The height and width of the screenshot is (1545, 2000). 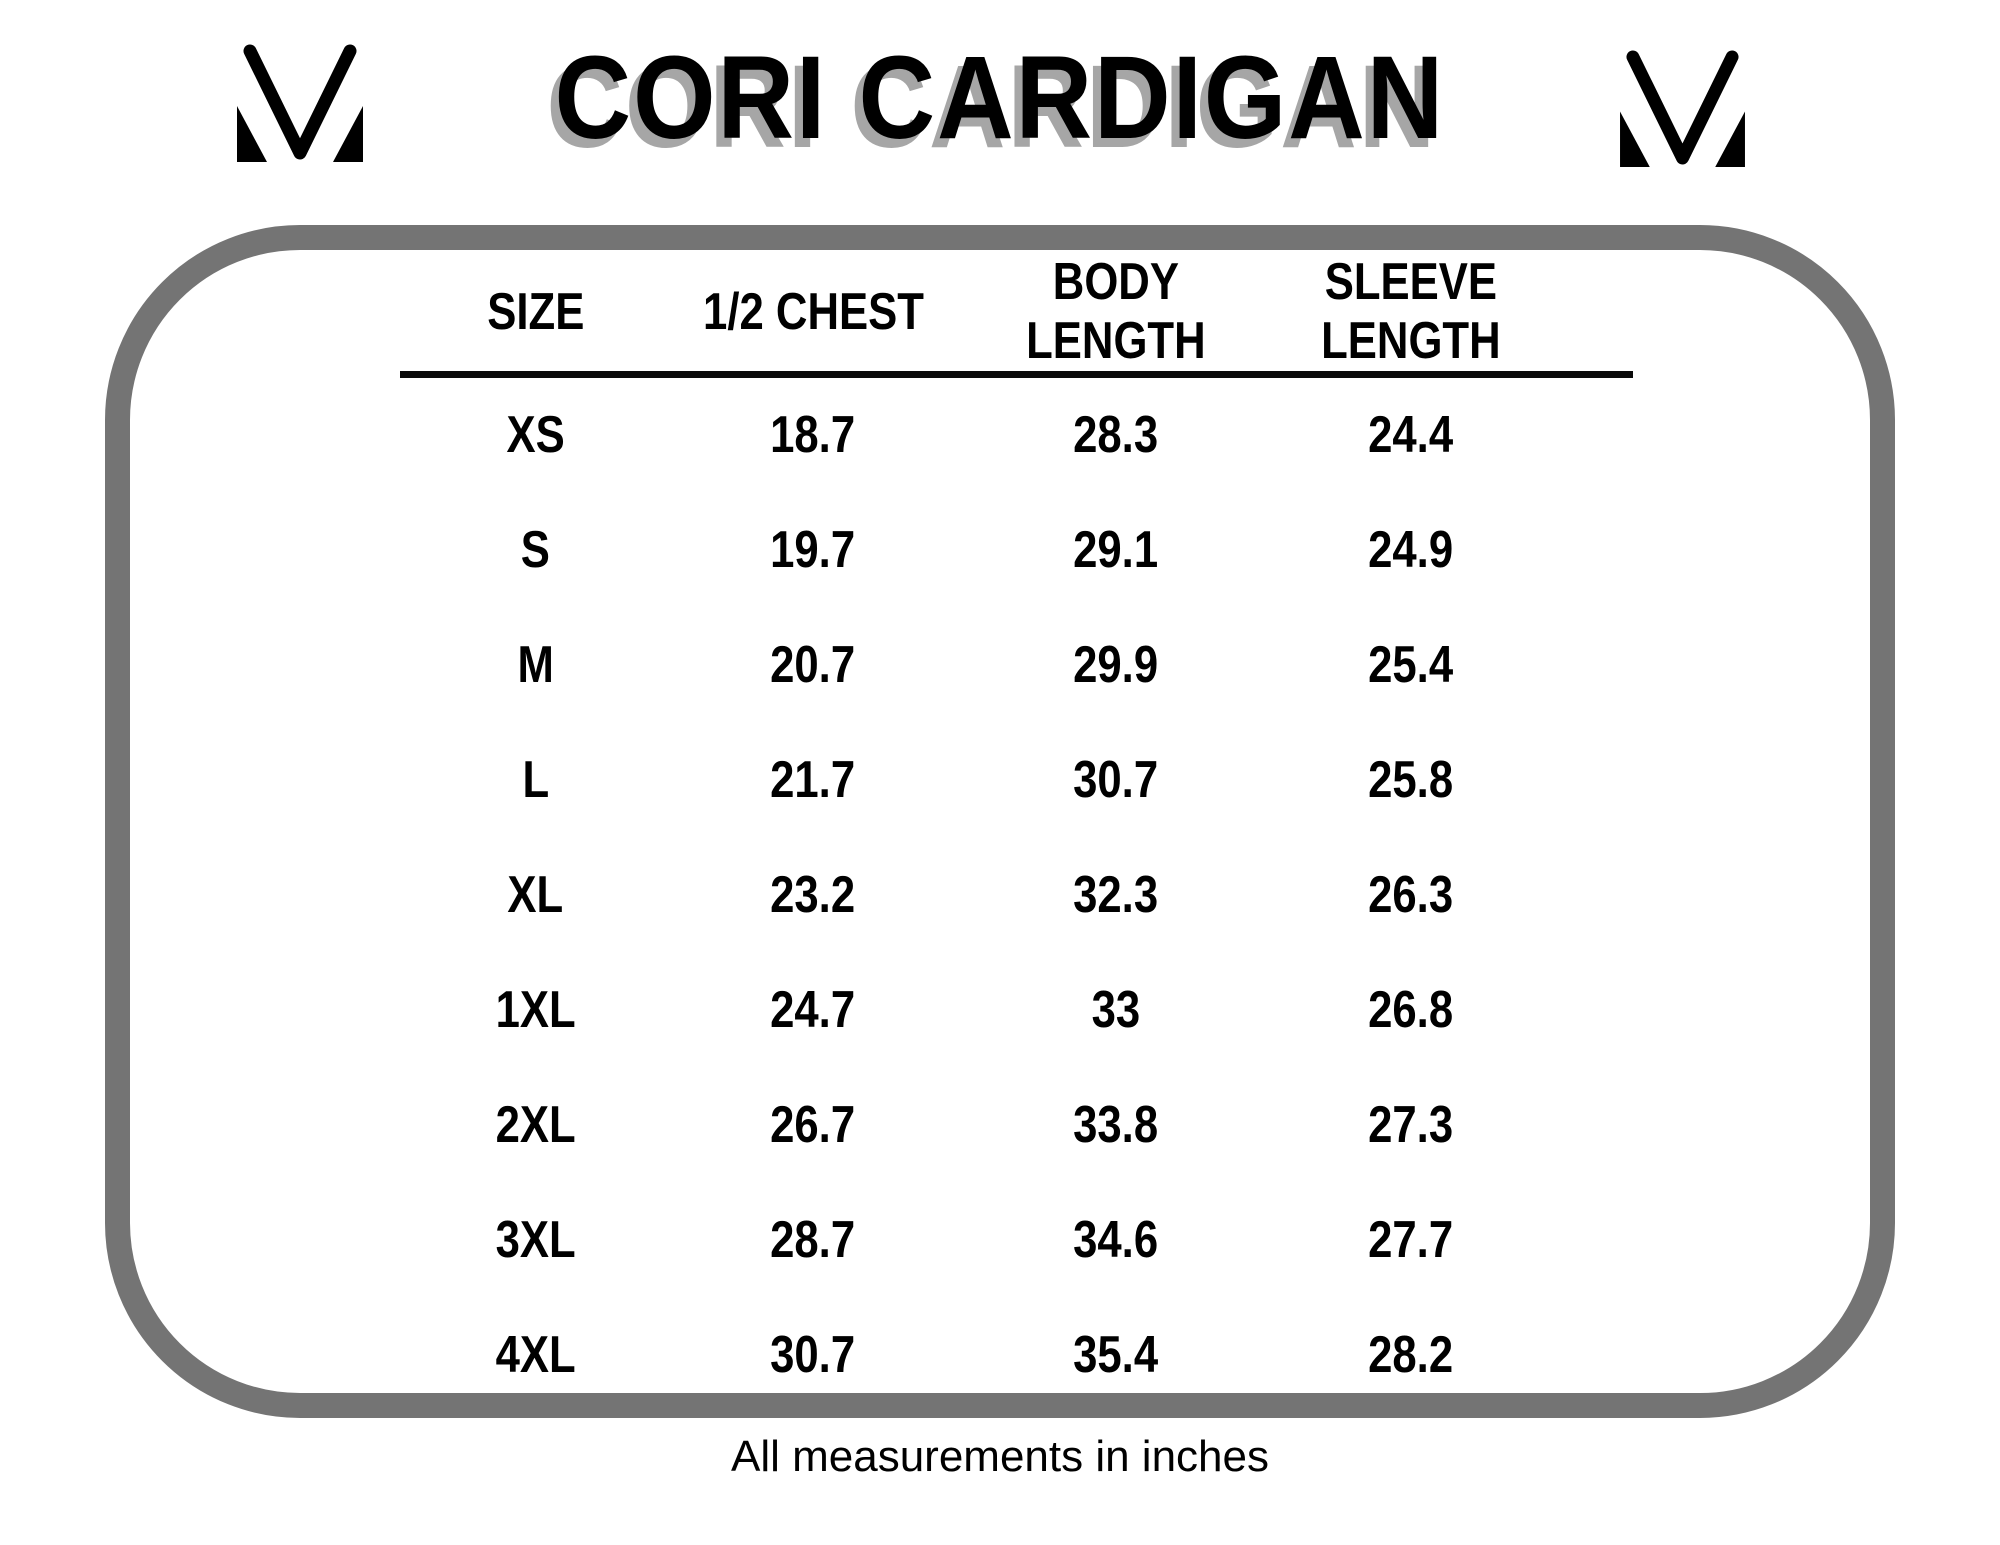 What do you see at coordinates (813, 1125) in the screenshot?
I see `half-chest-cell: 26.7` at bounding box center [813, 1125].